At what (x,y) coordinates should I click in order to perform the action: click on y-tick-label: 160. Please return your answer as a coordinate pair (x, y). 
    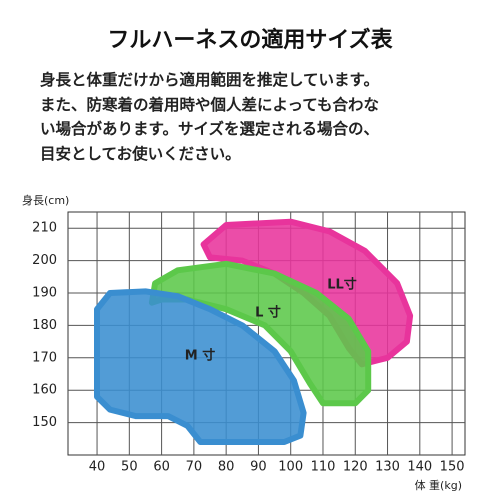
    Looking at the image, I should click on (44, 390).